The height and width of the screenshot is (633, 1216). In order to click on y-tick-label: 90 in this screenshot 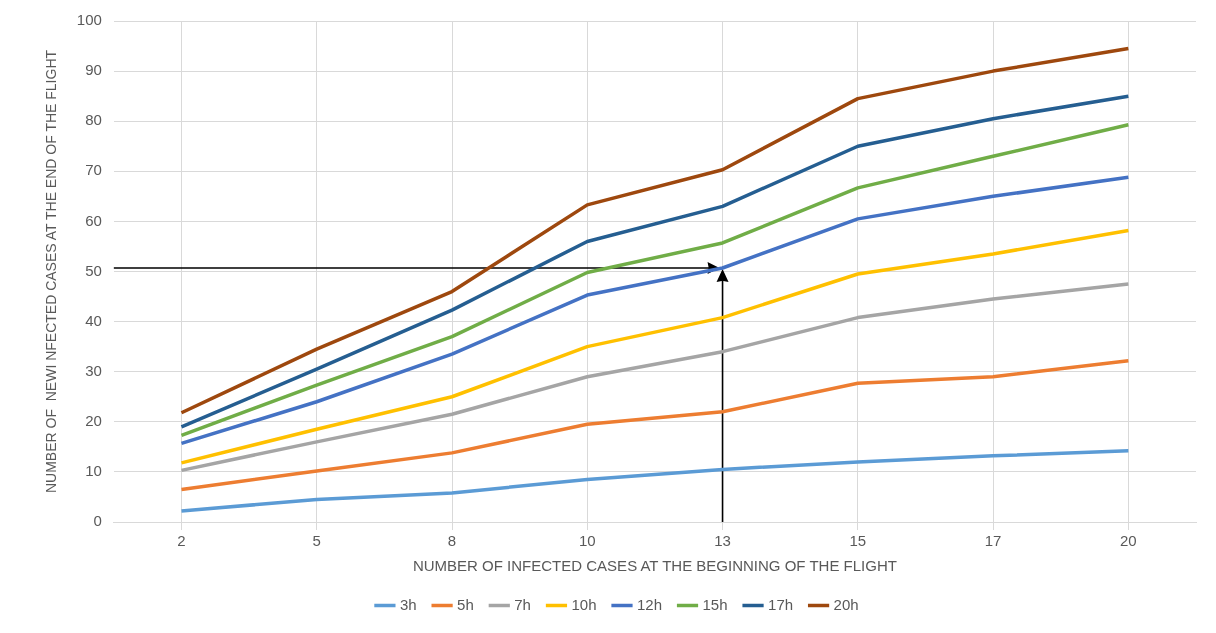, I will do `click(93, 70)`.